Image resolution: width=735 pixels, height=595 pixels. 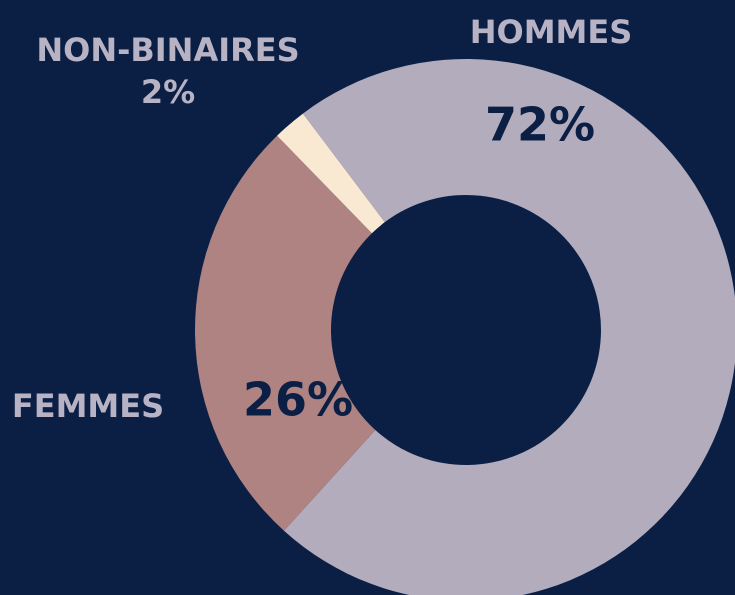 I want to click on value-label: 72%, so click(x=540, y=125).